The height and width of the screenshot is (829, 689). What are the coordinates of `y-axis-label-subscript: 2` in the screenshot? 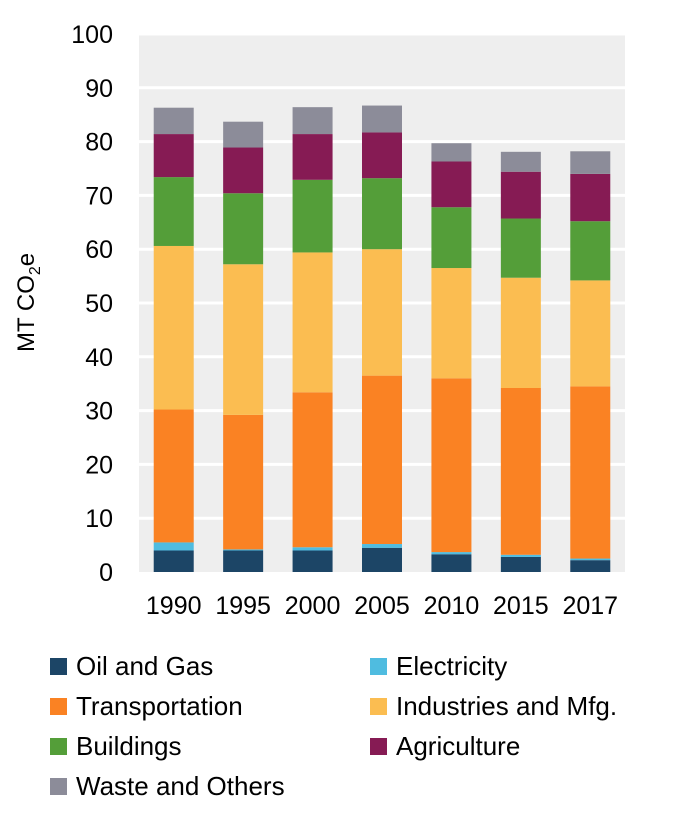 It's located at (35, 270).